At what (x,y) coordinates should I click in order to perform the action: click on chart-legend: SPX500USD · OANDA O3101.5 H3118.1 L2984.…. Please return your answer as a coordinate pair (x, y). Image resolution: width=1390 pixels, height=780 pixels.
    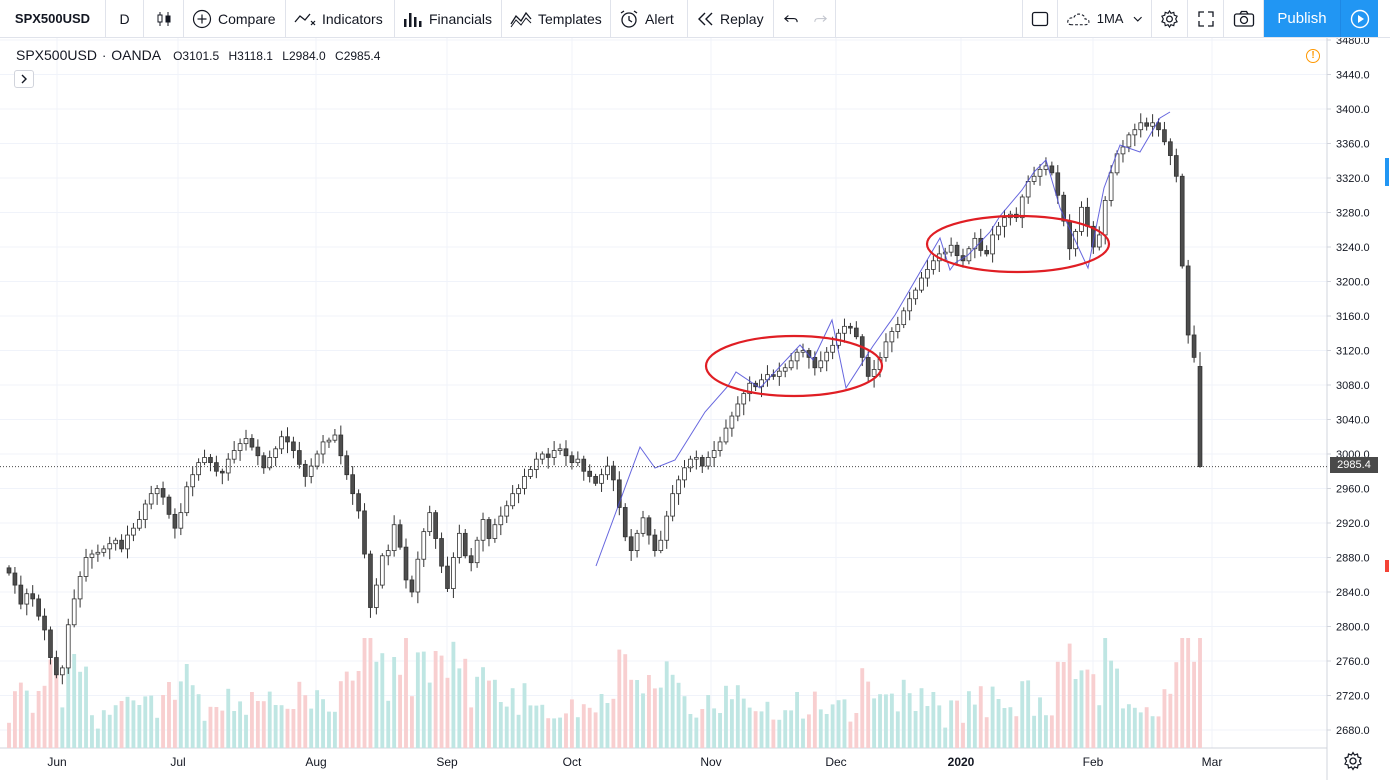
    Looking at the image, I should click on (201, 55).